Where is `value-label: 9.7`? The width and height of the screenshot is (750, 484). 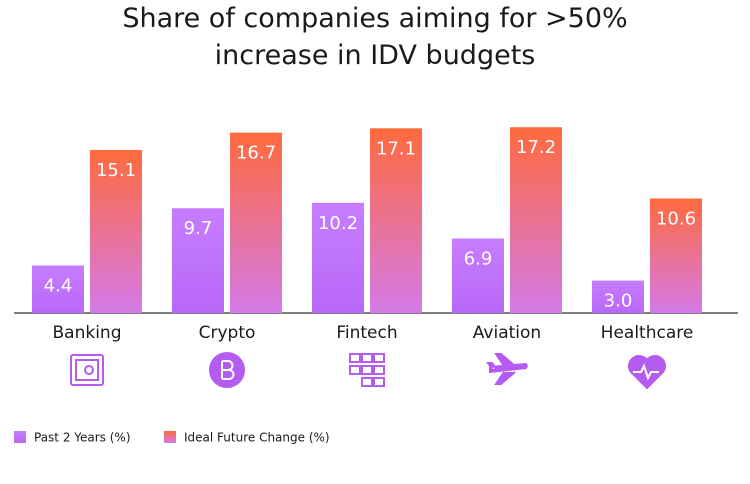
value-label: 9.7 is located at coordinates (198, 228).